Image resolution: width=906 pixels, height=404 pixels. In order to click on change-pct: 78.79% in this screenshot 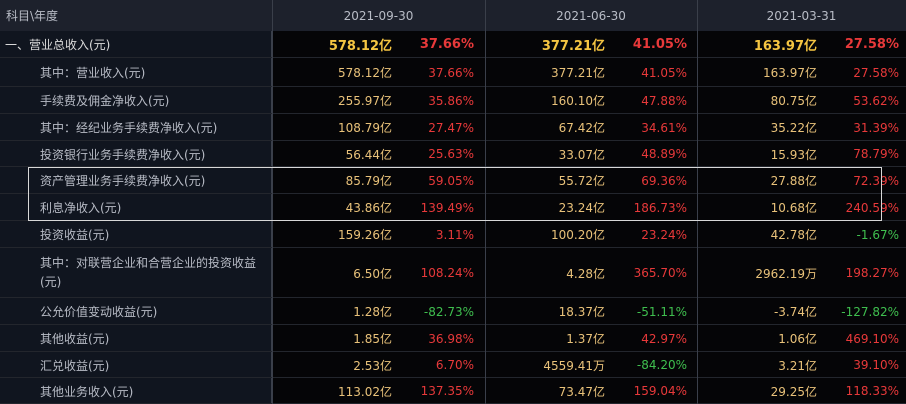, I will do `click(876, 154)`.